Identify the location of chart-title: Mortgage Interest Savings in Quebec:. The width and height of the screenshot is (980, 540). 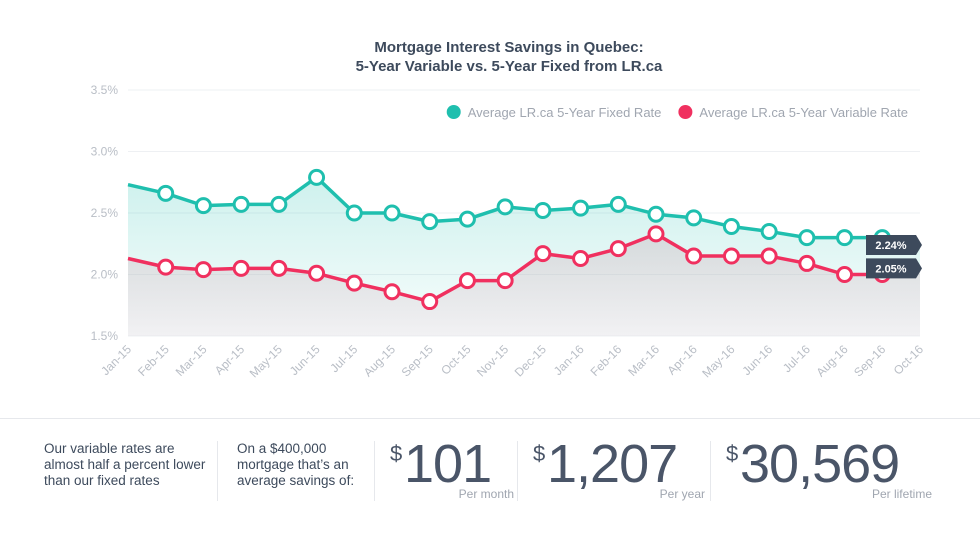
(508, 47).